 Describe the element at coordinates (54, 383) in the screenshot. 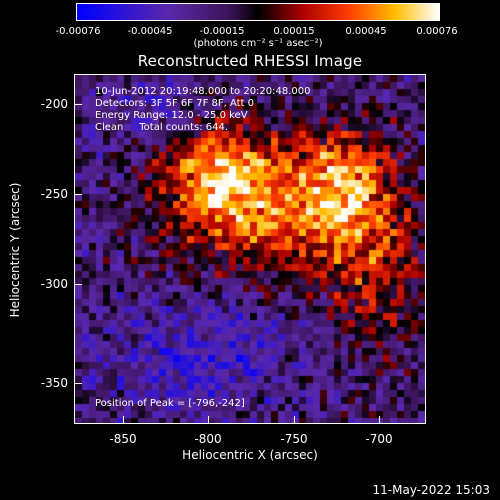

I see `y-tick-label: -350` at that location.